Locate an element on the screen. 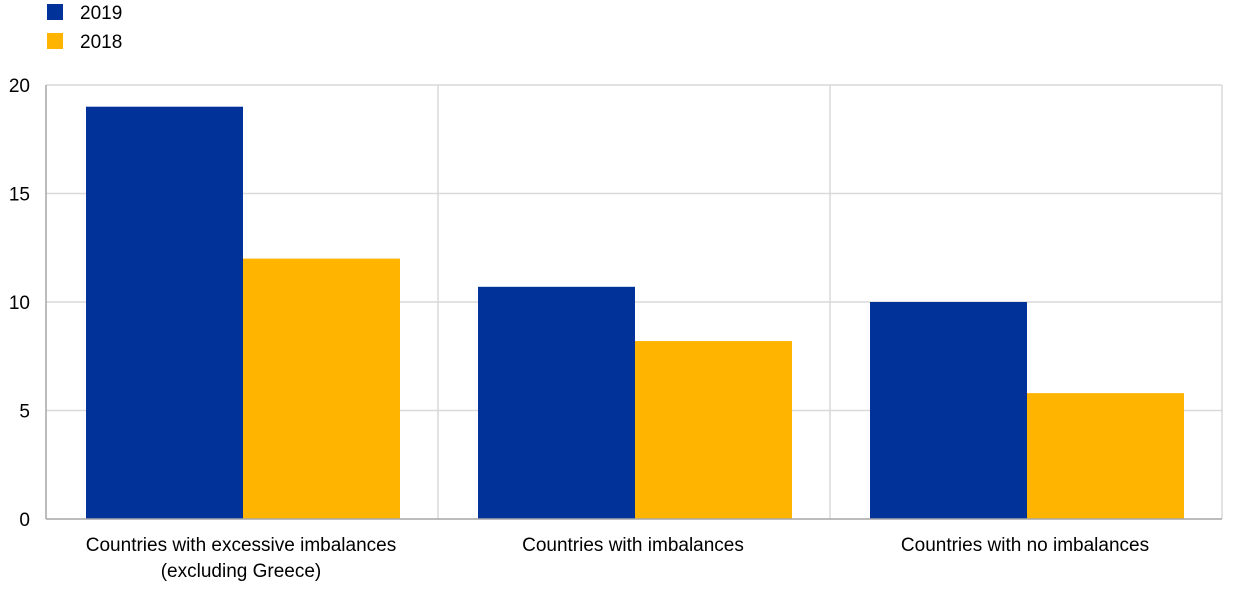 The image size is (1240, 589). category-label-1-line-0: Countries with imbalances is located at coordinates (633, 545).